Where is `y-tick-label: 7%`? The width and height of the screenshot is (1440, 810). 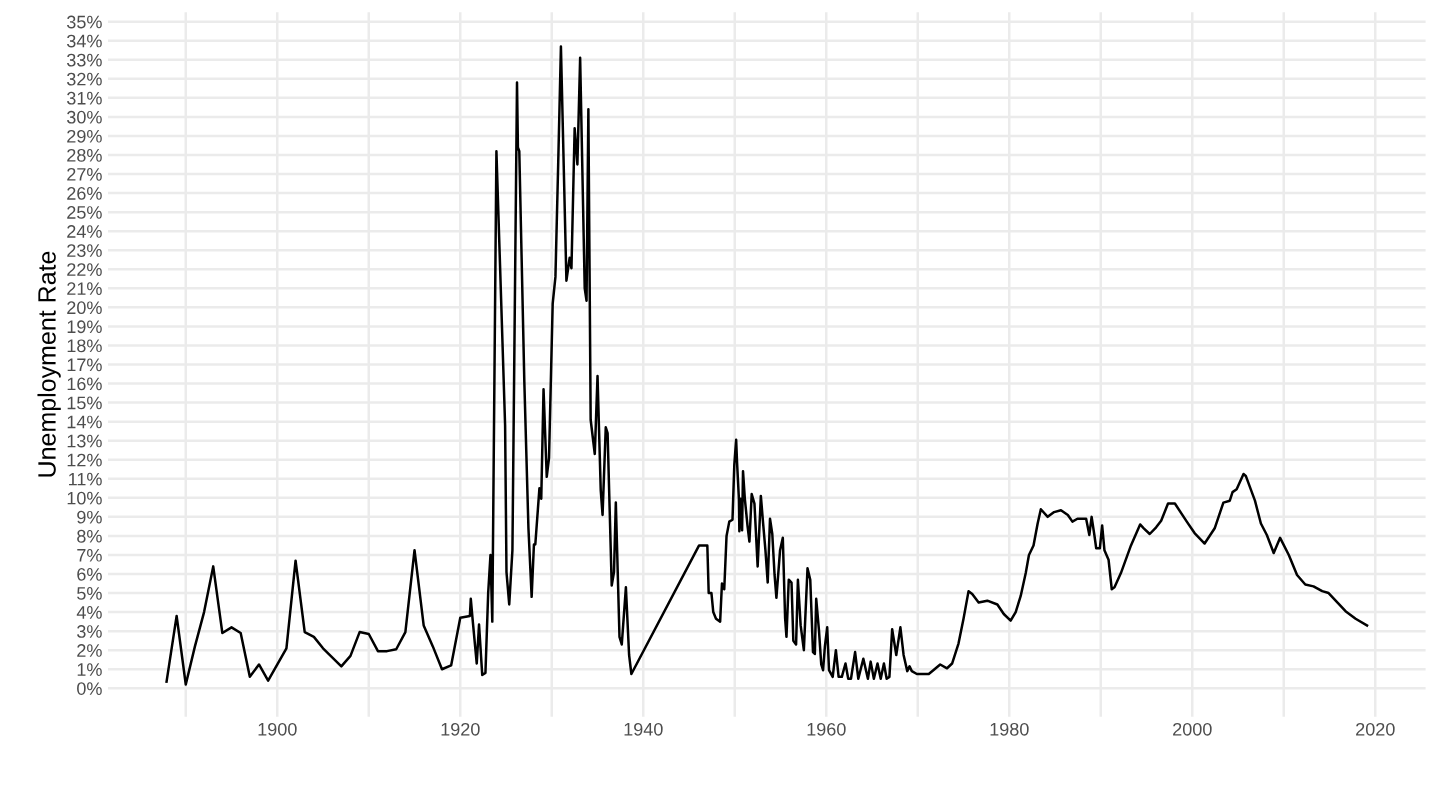
y-tick-label: 7% is located at coordinates (89, 555).